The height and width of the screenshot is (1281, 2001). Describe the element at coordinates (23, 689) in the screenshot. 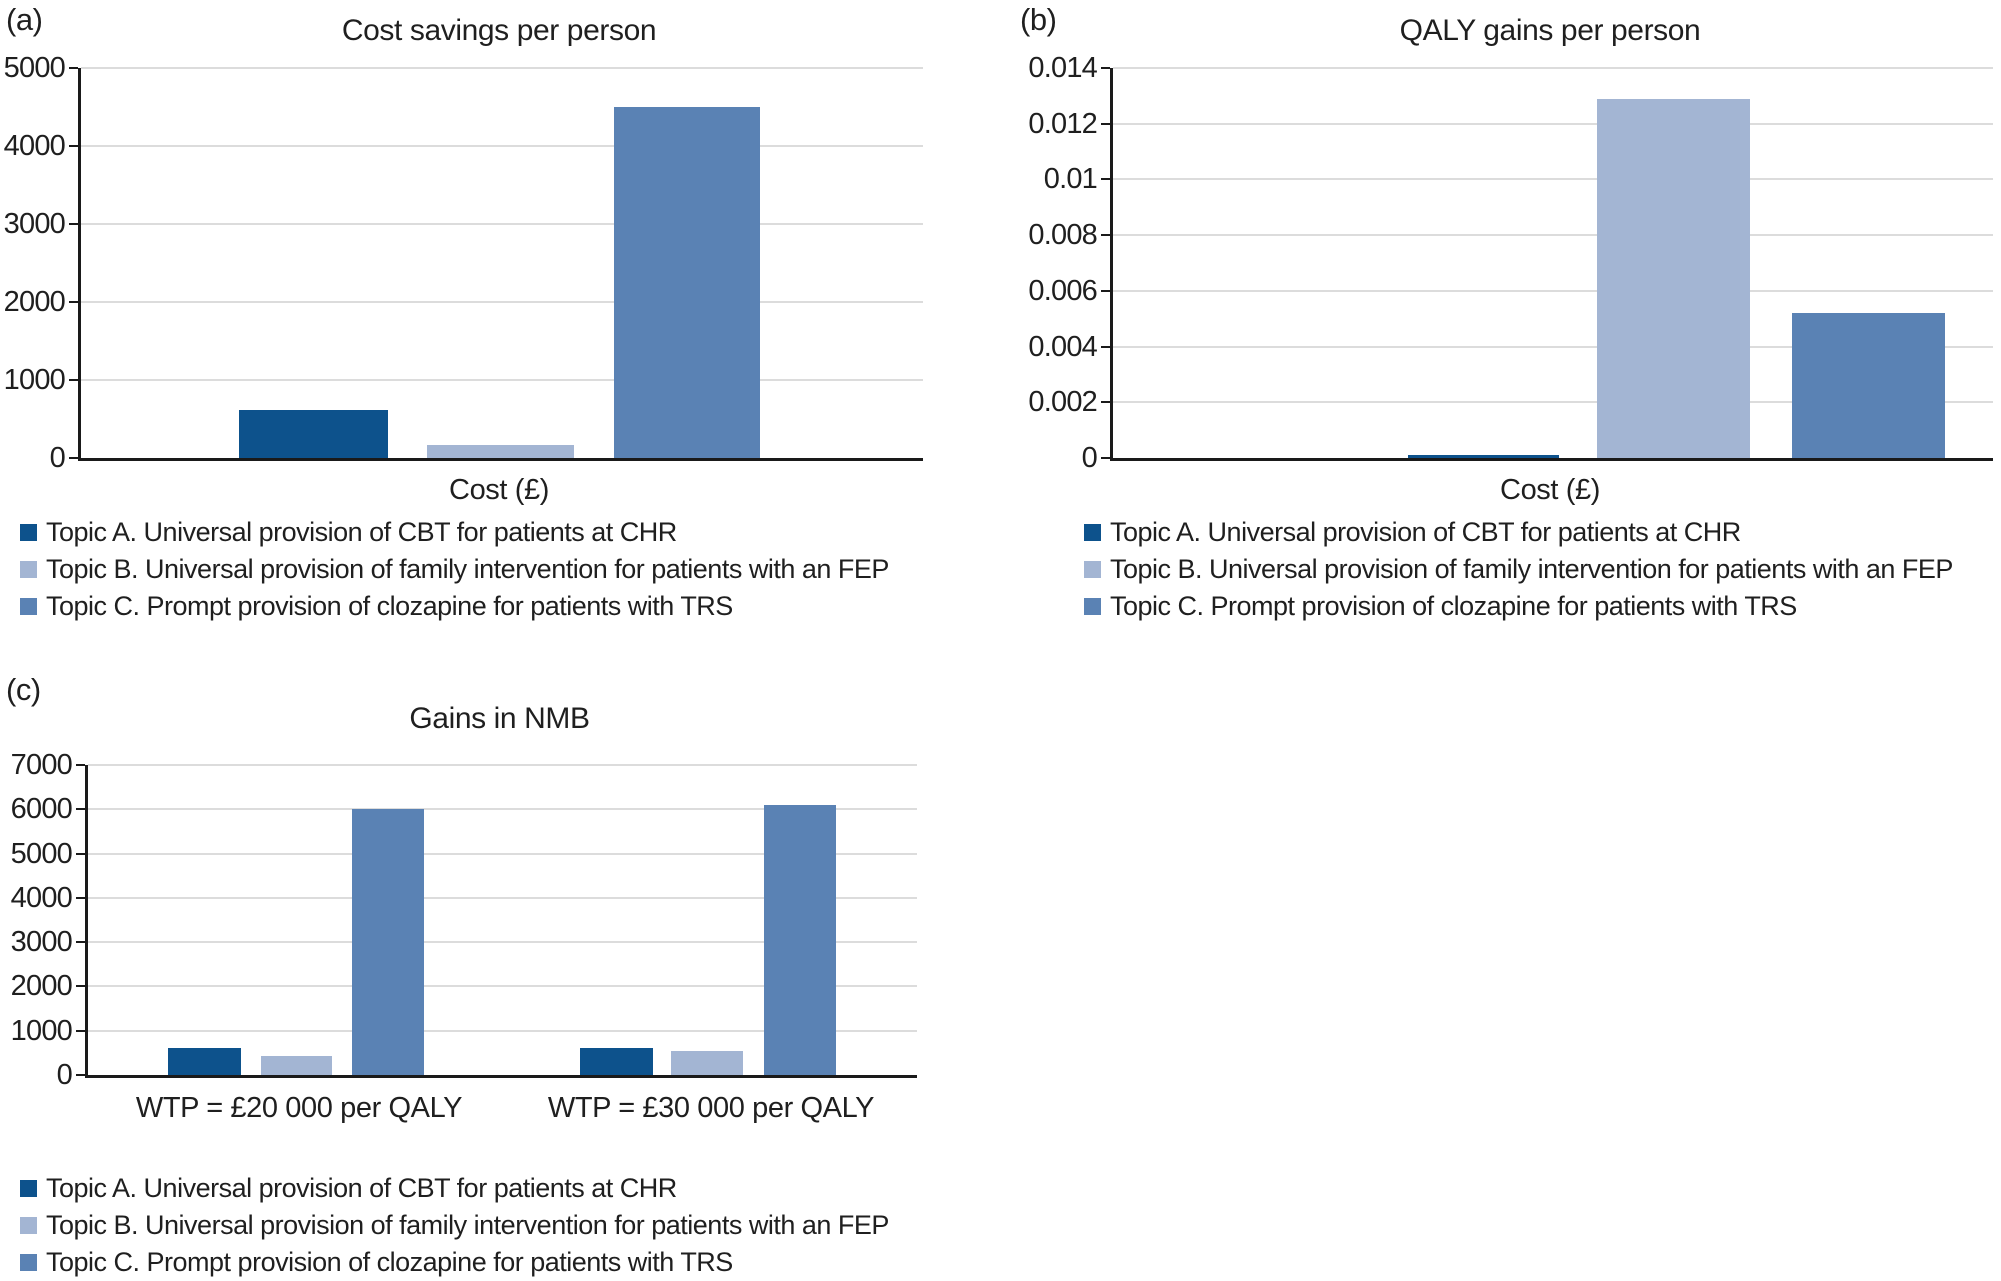

I see `panel-label-c: (c)` at that location.